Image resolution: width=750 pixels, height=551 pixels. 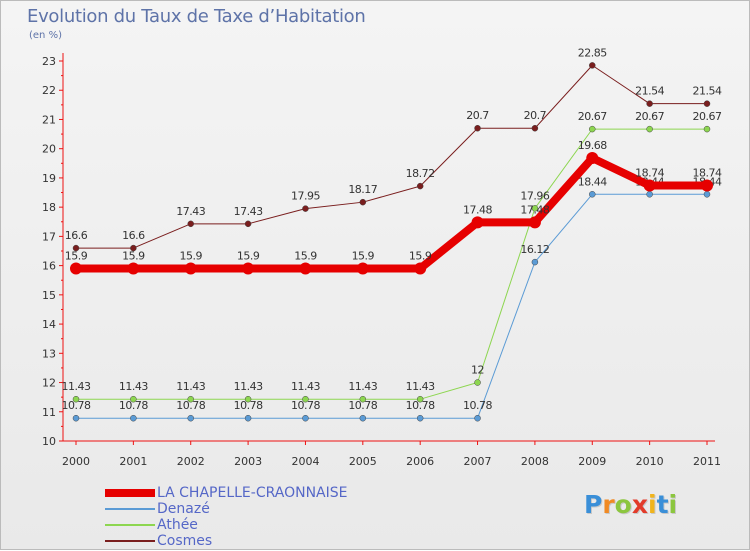 I want to click on x-tick-label: 2005, so click(x=363, y=461).